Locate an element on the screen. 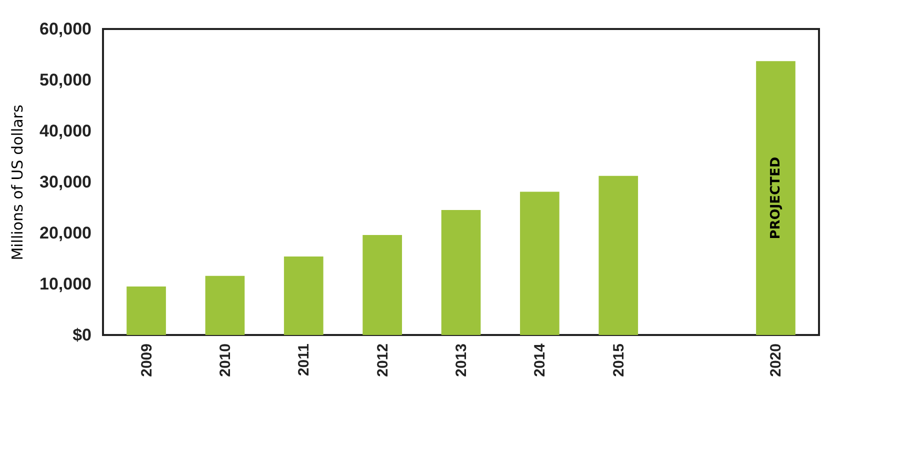 This screenshot has height=454, width=900. y-tick-label: 10,000 is located at coordinates (66, 284).